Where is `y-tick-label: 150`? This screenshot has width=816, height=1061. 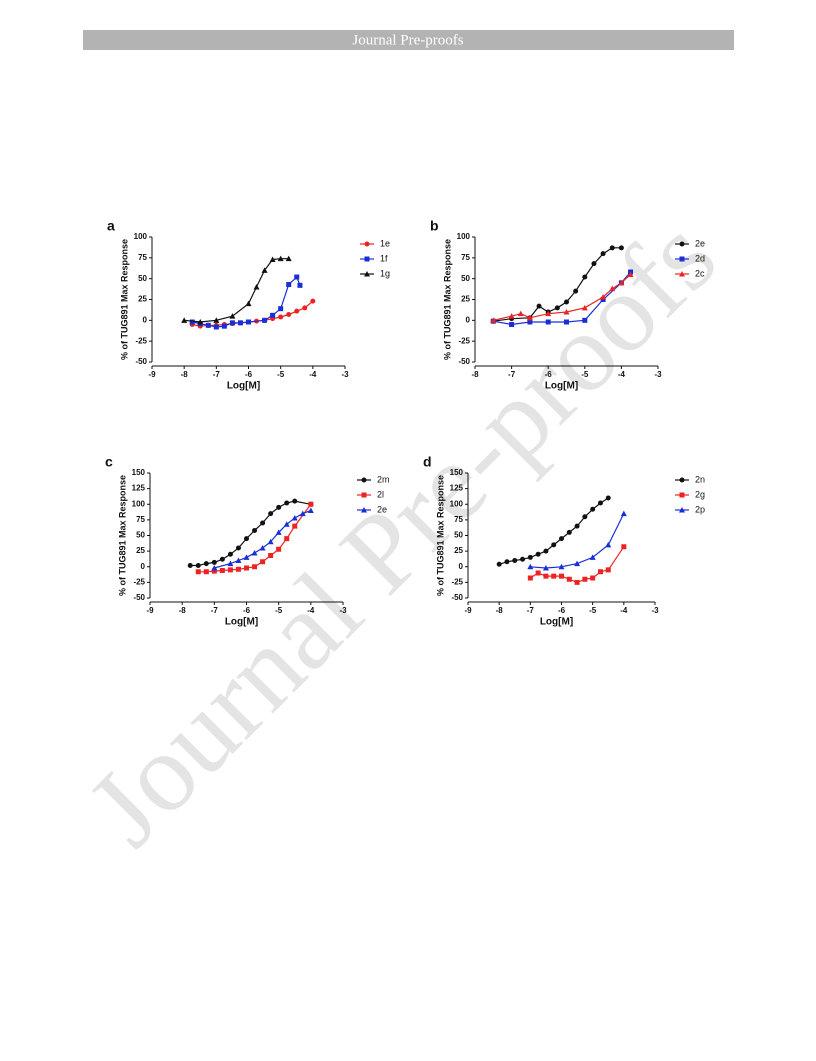
y-tick-label: 150 is located at coordinates (139, 472).